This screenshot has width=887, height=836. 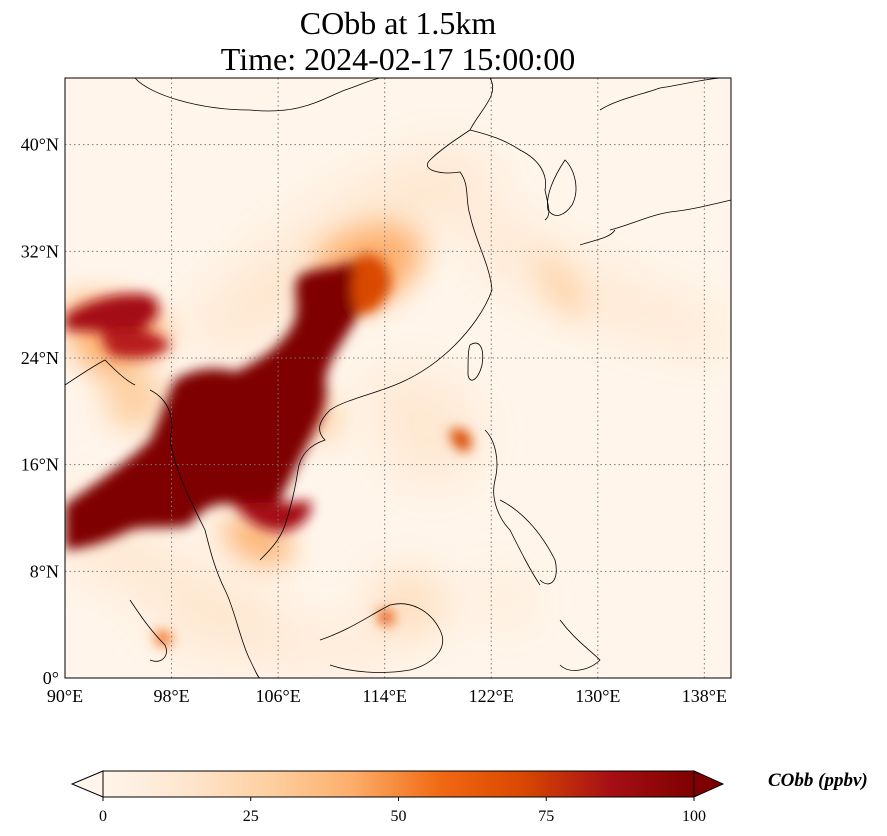 I want to click on latitude-labels: 0° 8°N 16°N 24°N 32°N 40°N, so click(x=40, y=411).